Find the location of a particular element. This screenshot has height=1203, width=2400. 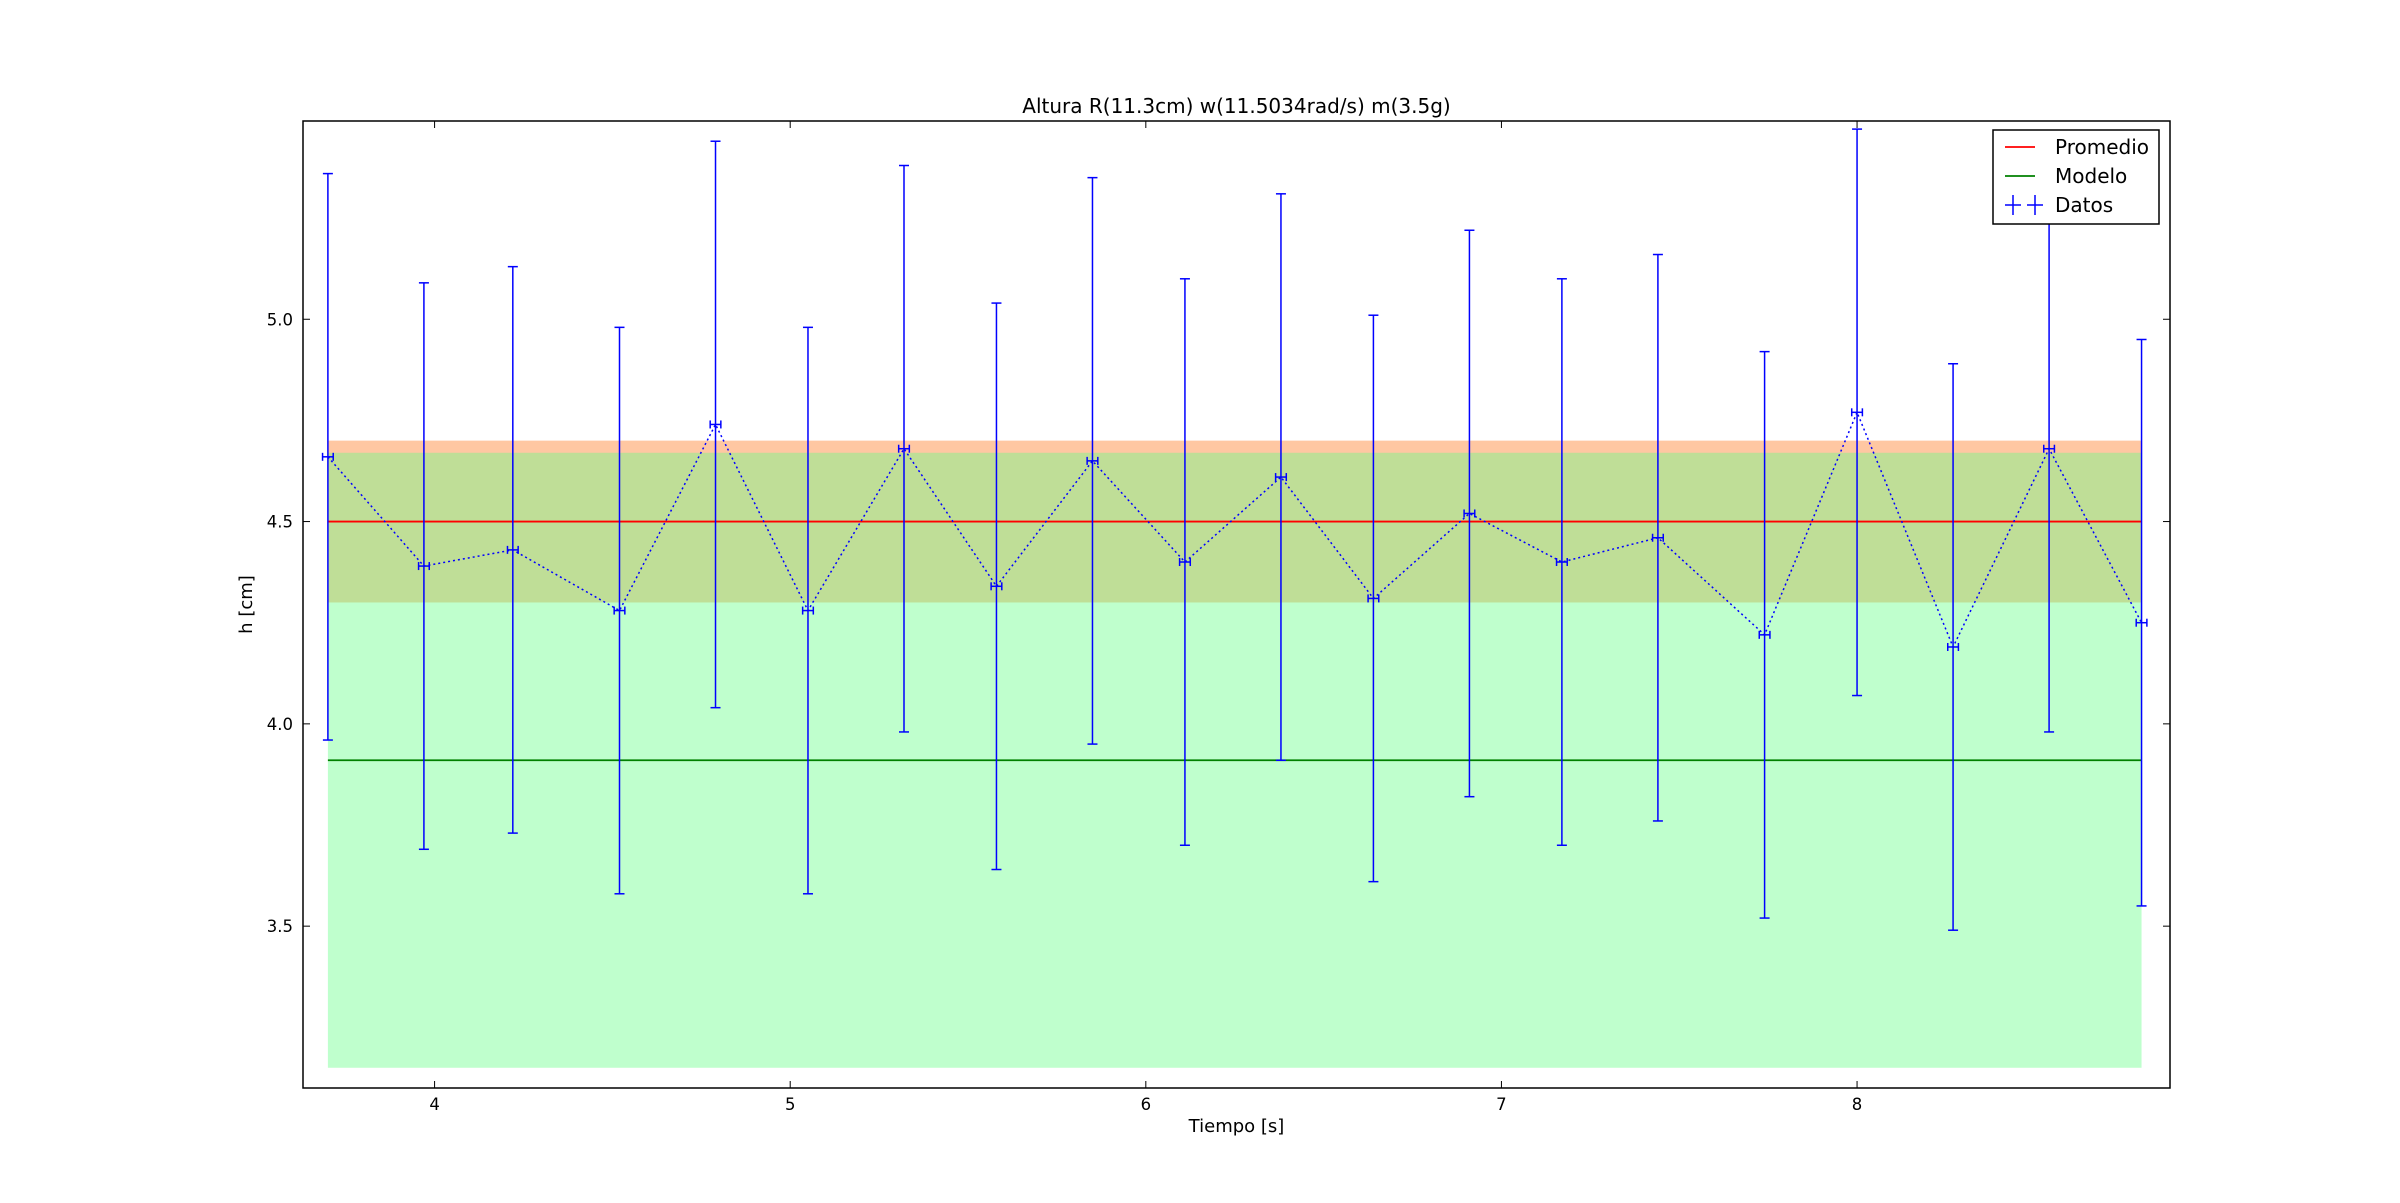

x-tick-label-0: 4 is located at coordinates (434, 1104).